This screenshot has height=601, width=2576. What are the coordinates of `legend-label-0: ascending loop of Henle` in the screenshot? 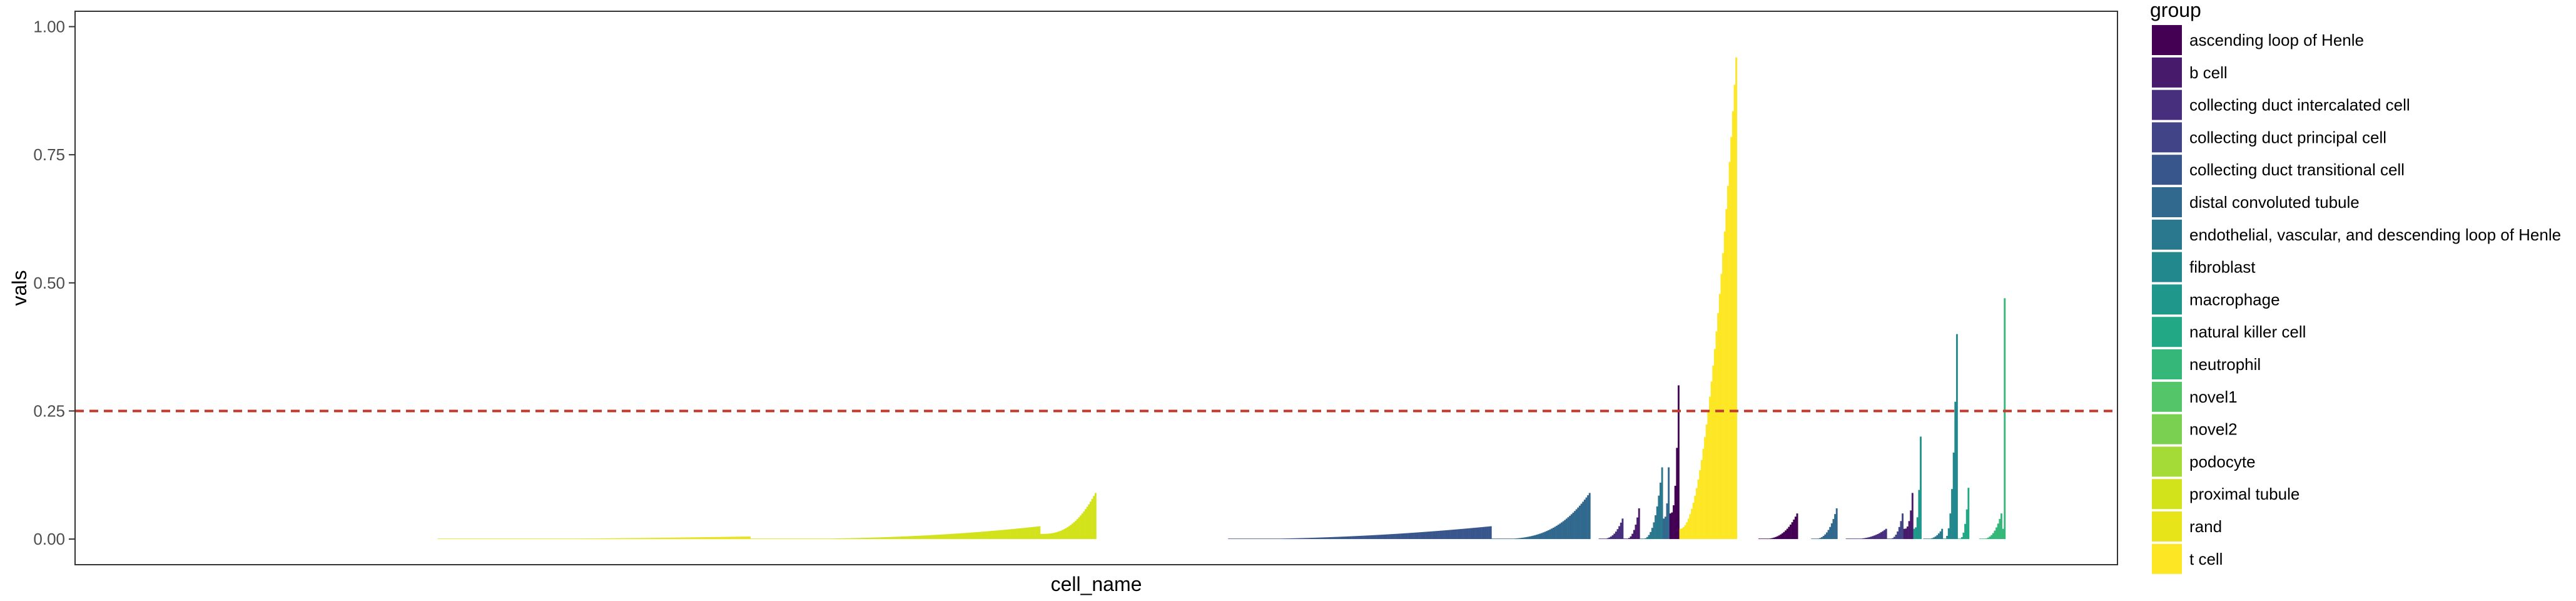 It's located at (2276, 40).